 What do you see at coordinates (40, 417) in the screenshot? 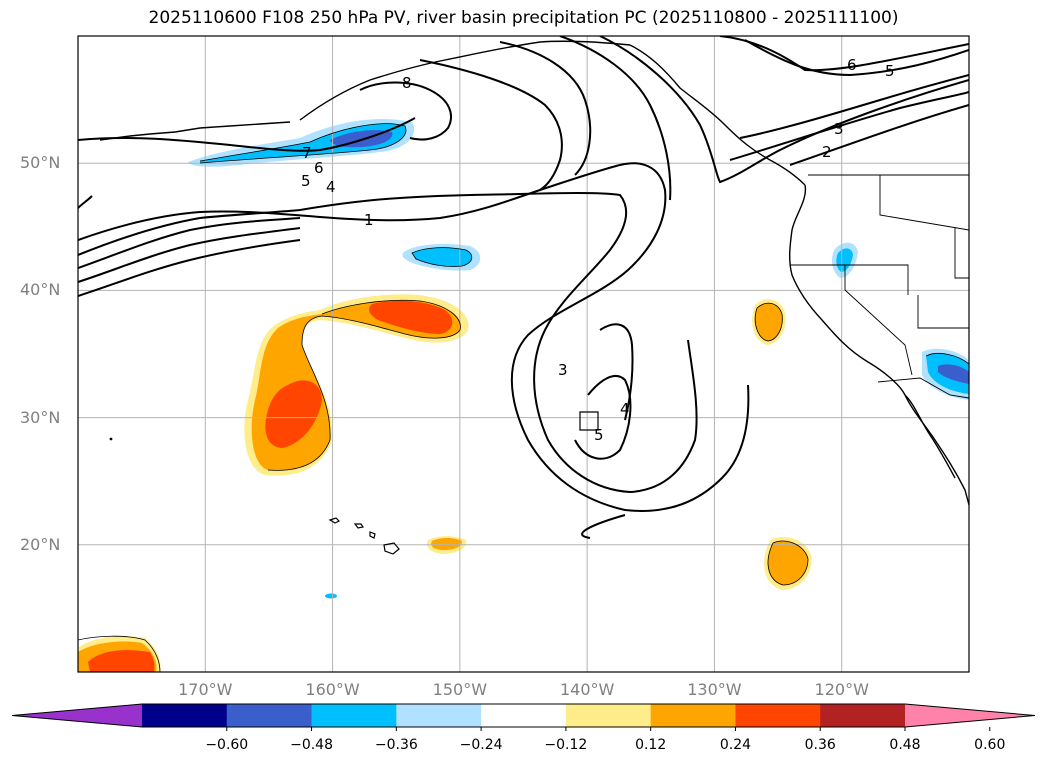
I see `lat-tick-label: 30°N` at bounding box center [40, 417].